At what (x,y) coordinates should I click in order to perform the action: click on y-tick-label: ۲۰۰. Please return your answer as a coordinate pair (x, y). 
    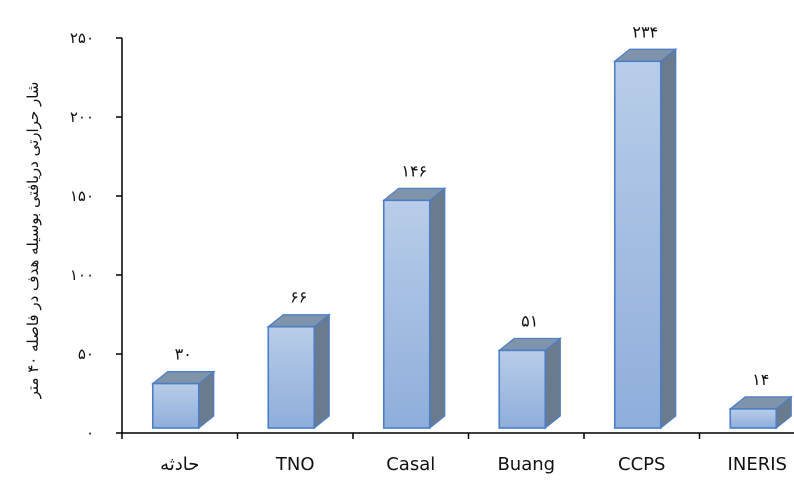
    Looking at the image, I should click on (82, 117).